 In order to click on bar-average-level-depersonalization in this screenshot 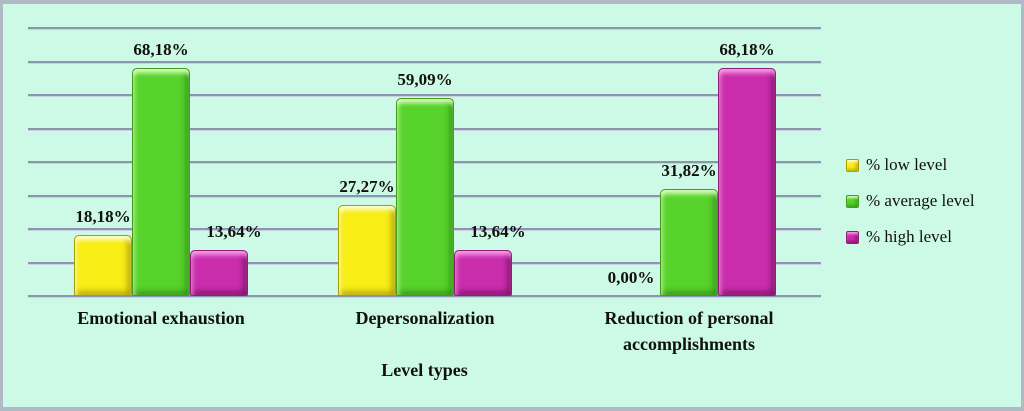, I will do `click(425, 197)`.